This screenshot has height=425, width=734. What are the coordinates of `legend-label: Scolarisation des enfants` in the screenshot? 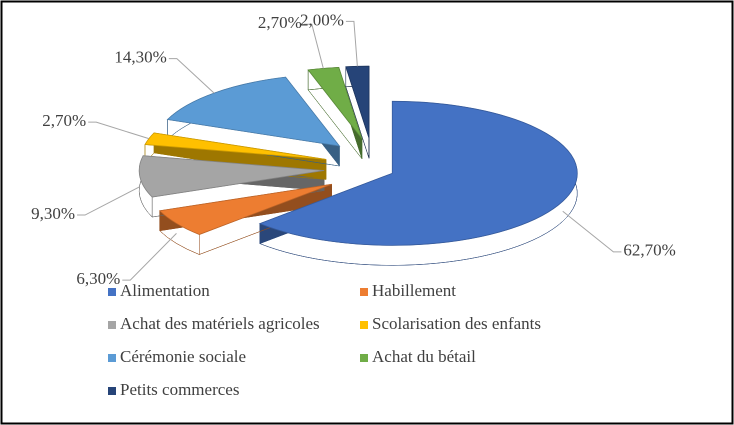 It's located at (456, 323).